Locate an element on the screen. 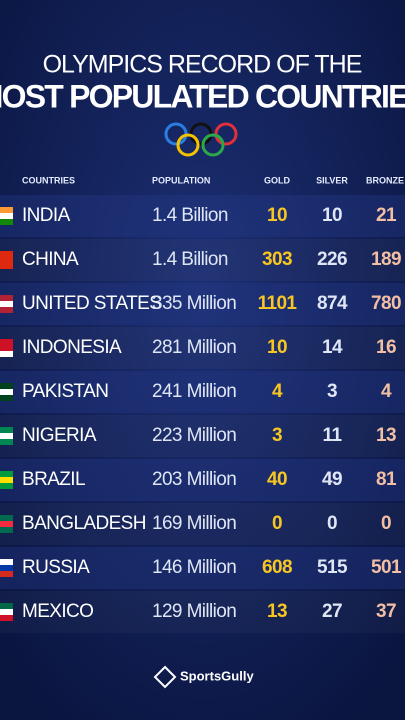  medal-count: 40 is located at coordinates (277, 479).